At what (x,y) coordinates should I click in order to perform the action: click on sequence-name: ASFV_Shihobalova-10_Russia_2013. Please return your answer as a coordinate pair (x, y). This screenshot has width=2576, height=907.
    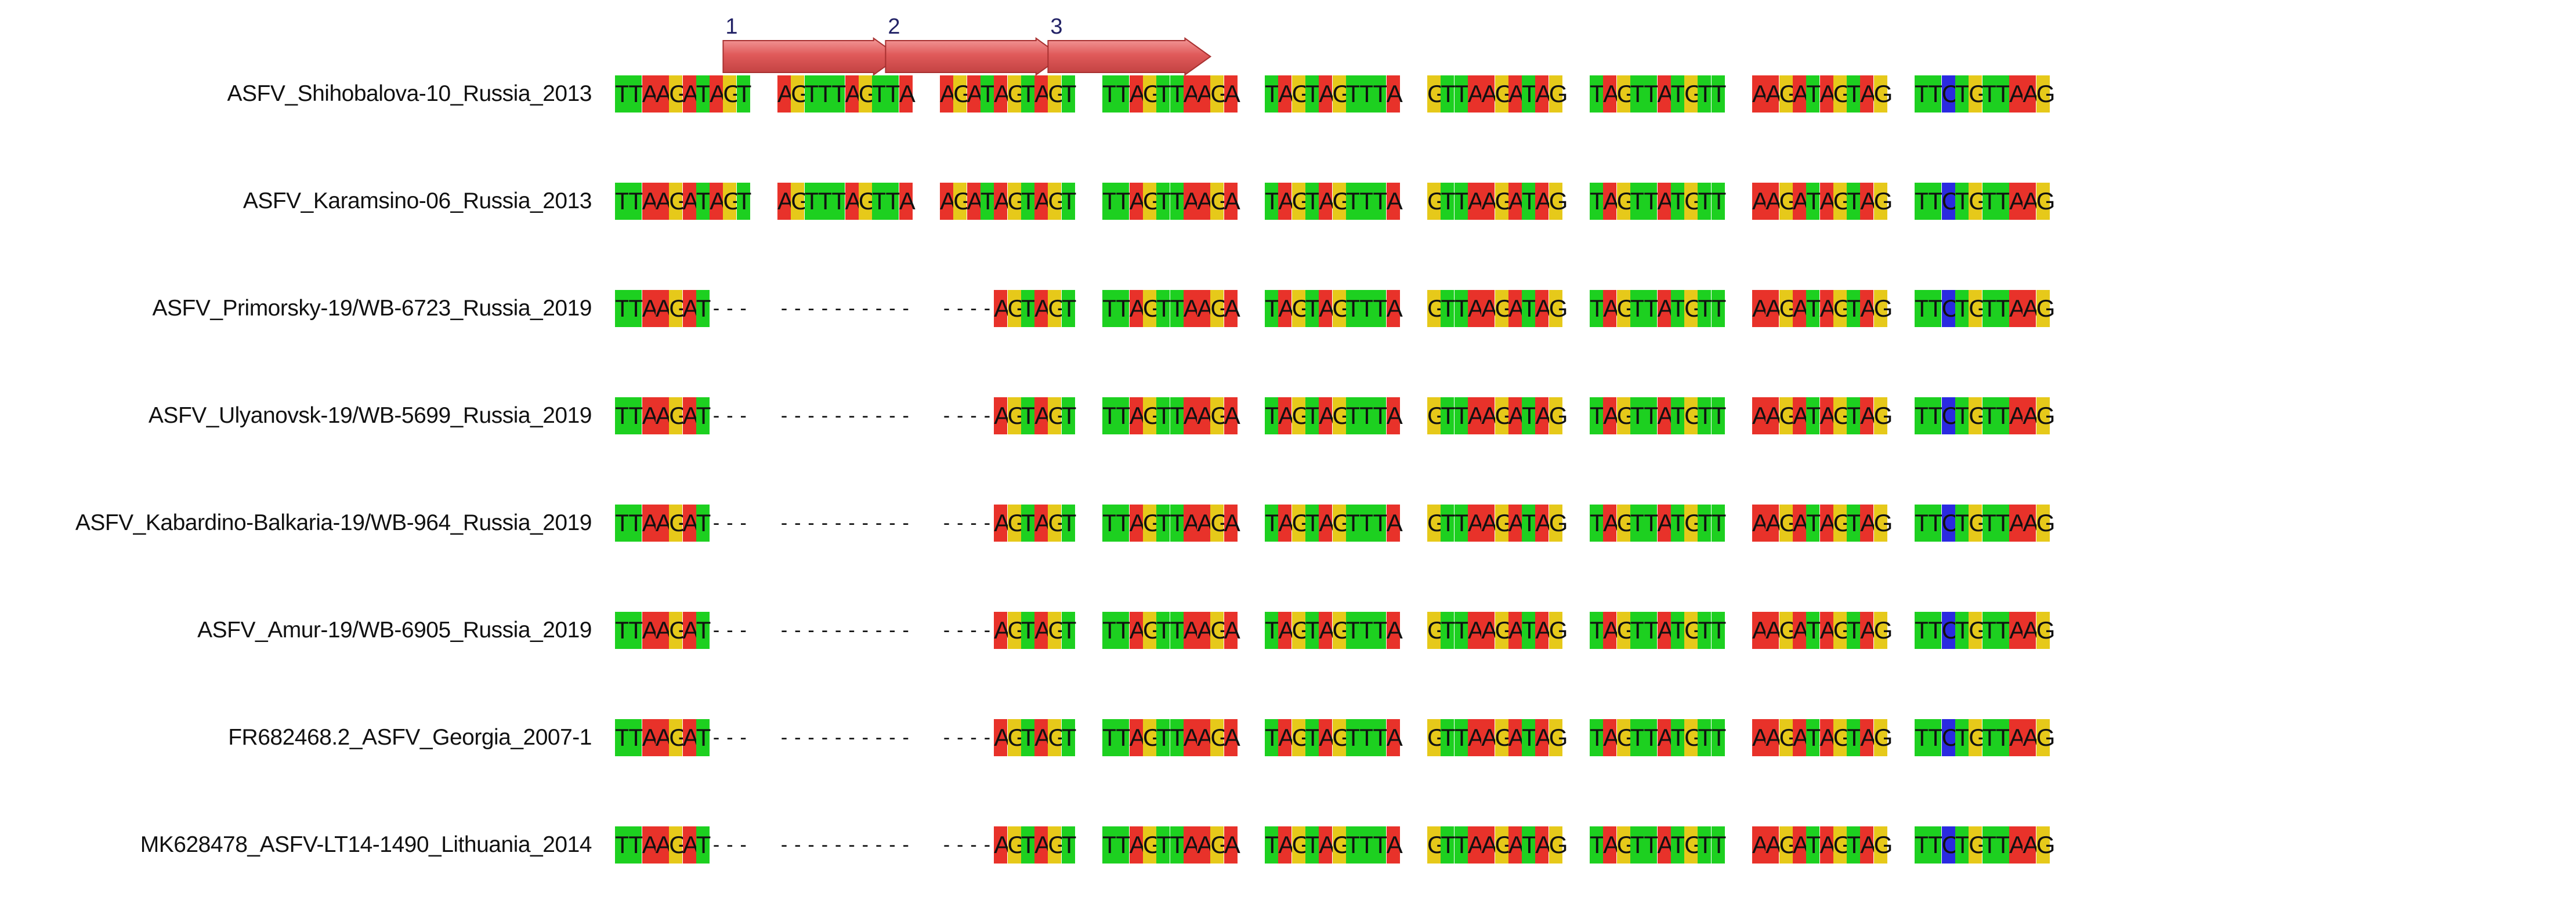
    Looking at the image, I should click on (409, 93).